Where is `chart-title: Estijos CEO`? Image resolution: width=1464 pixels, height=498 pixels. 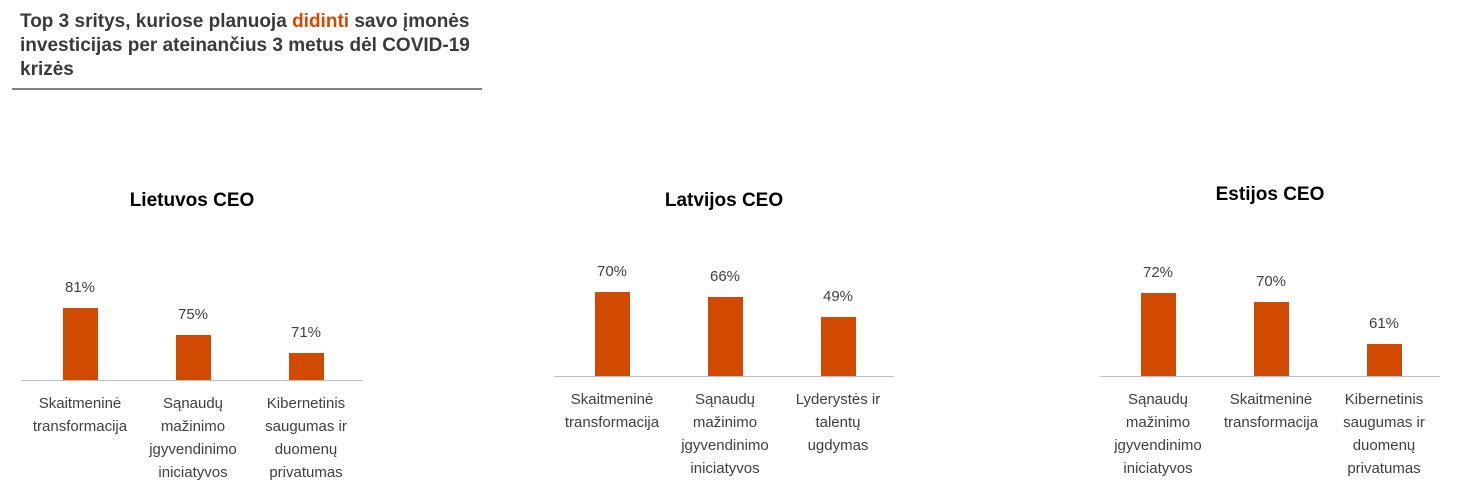
chart-title: Estijos CEO is located at coordinates (1270, 194).